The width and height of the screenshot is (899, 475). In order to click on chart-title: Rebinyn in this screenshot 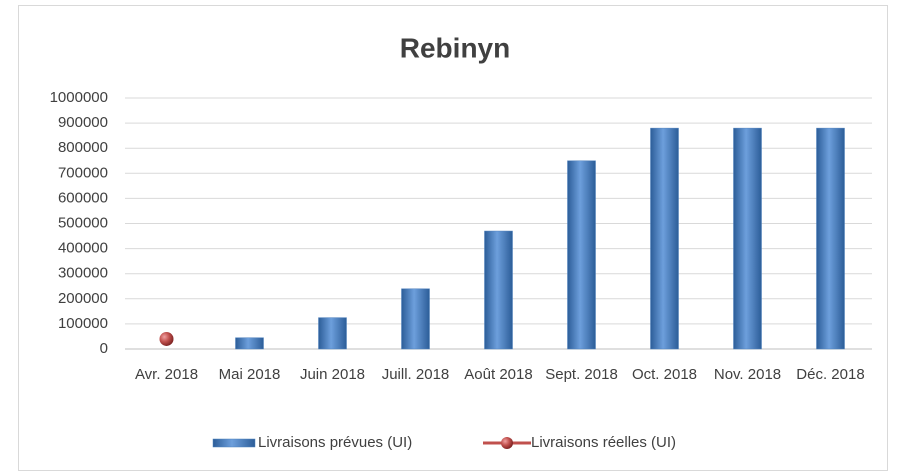, I will do `click(455, 47)`.